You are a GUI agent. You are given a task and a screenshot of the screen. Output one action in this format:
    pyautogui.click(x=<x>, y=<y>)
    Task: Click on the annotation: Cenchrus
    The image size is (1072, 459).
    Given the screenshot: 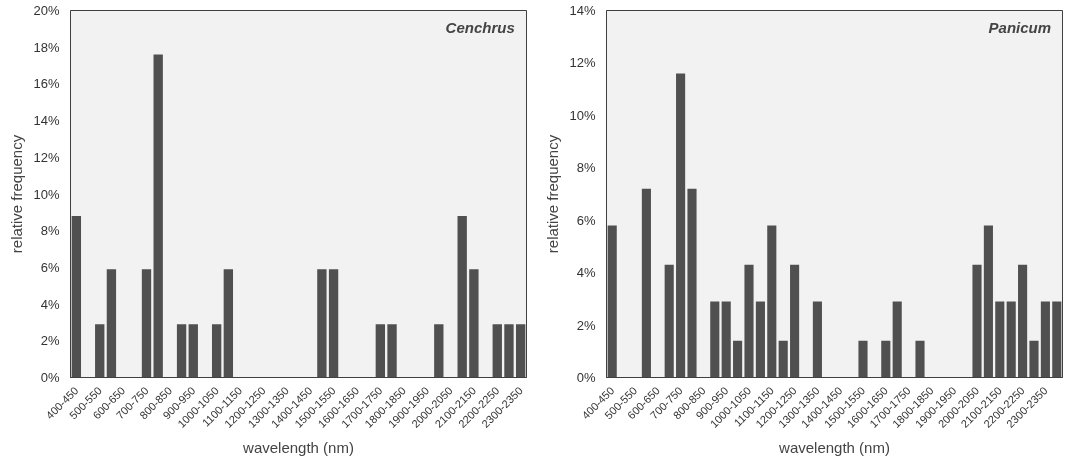 What is the action you would take?
    pyautogui.click(x=480, y=27)
    